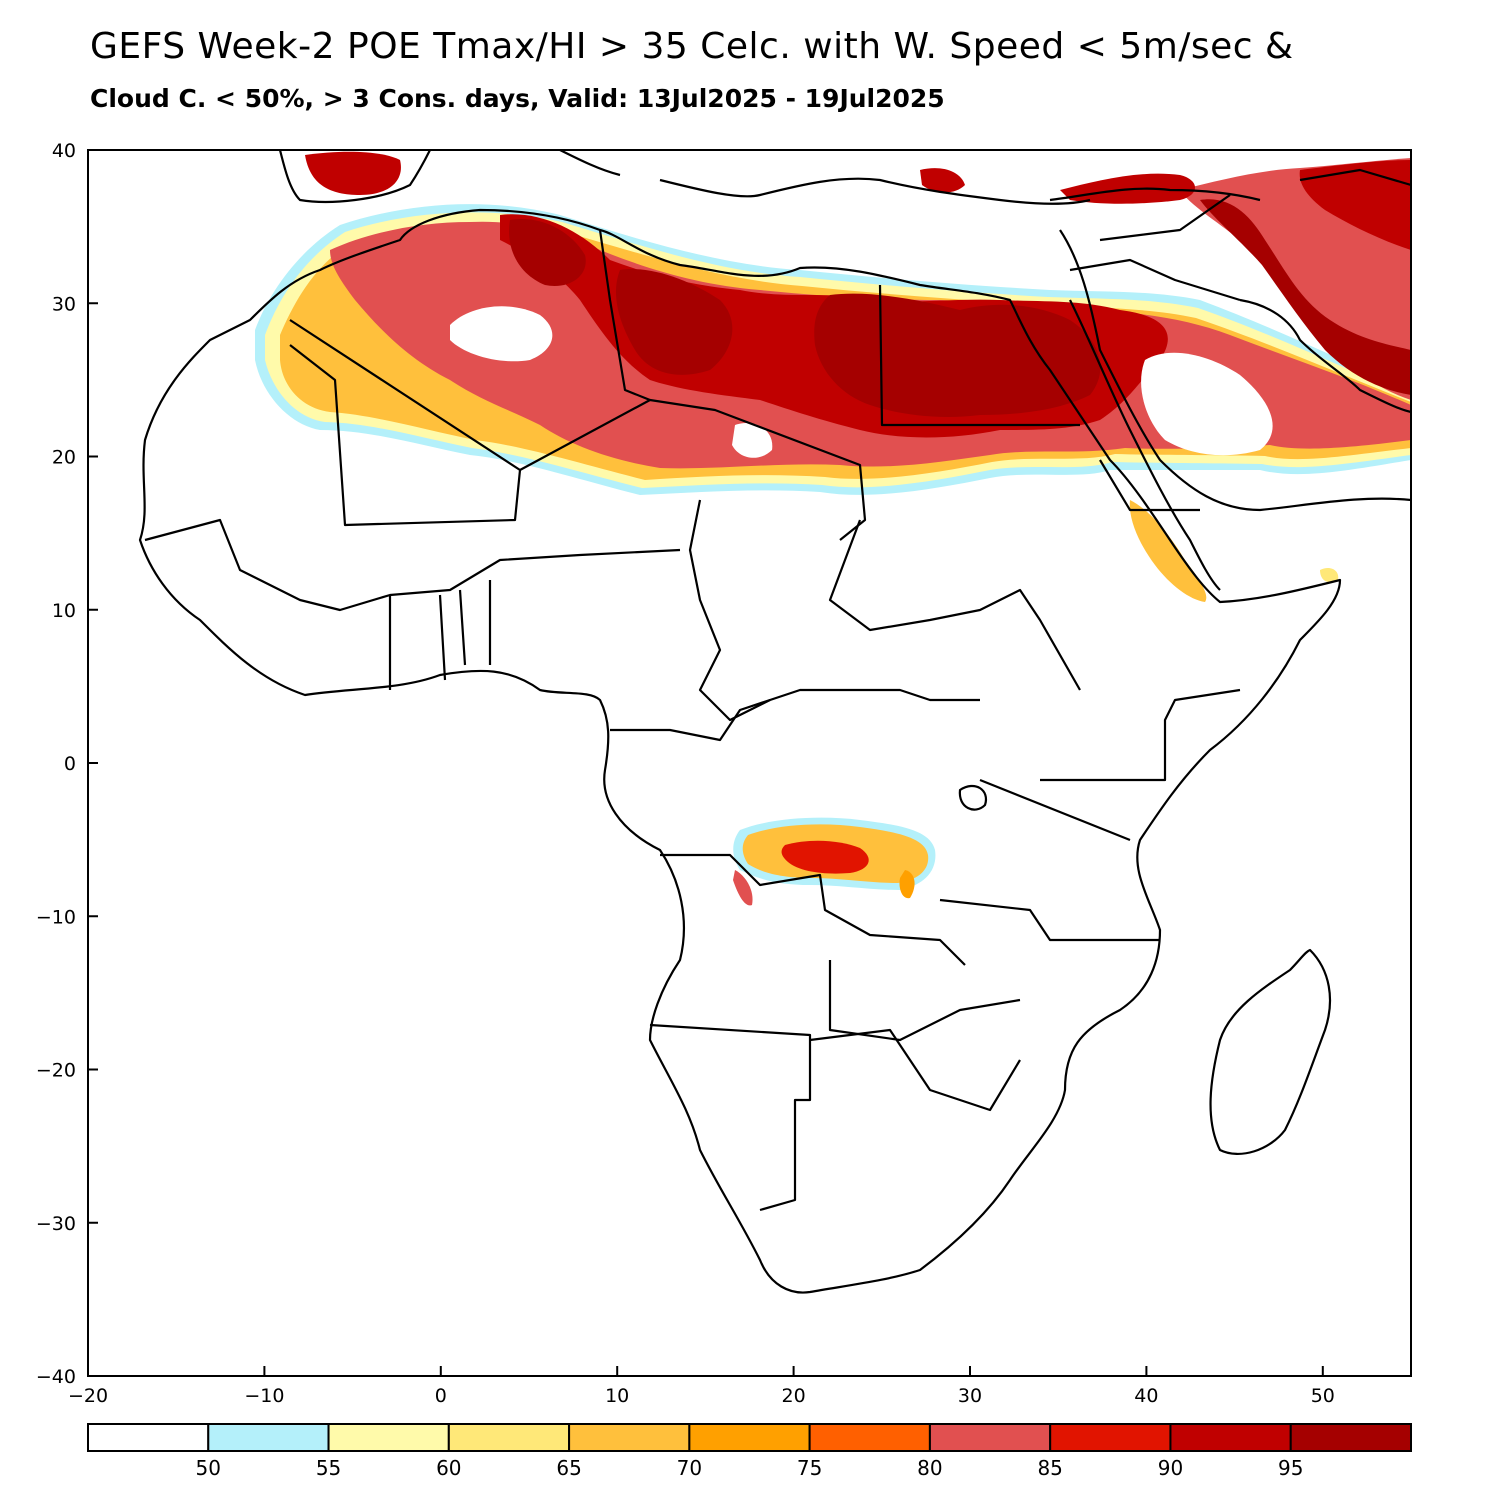 Image resolution: width=1500 pixels, height=1500 pixels. I want to click on lon-tick-label: 0, so click(441, 1396).